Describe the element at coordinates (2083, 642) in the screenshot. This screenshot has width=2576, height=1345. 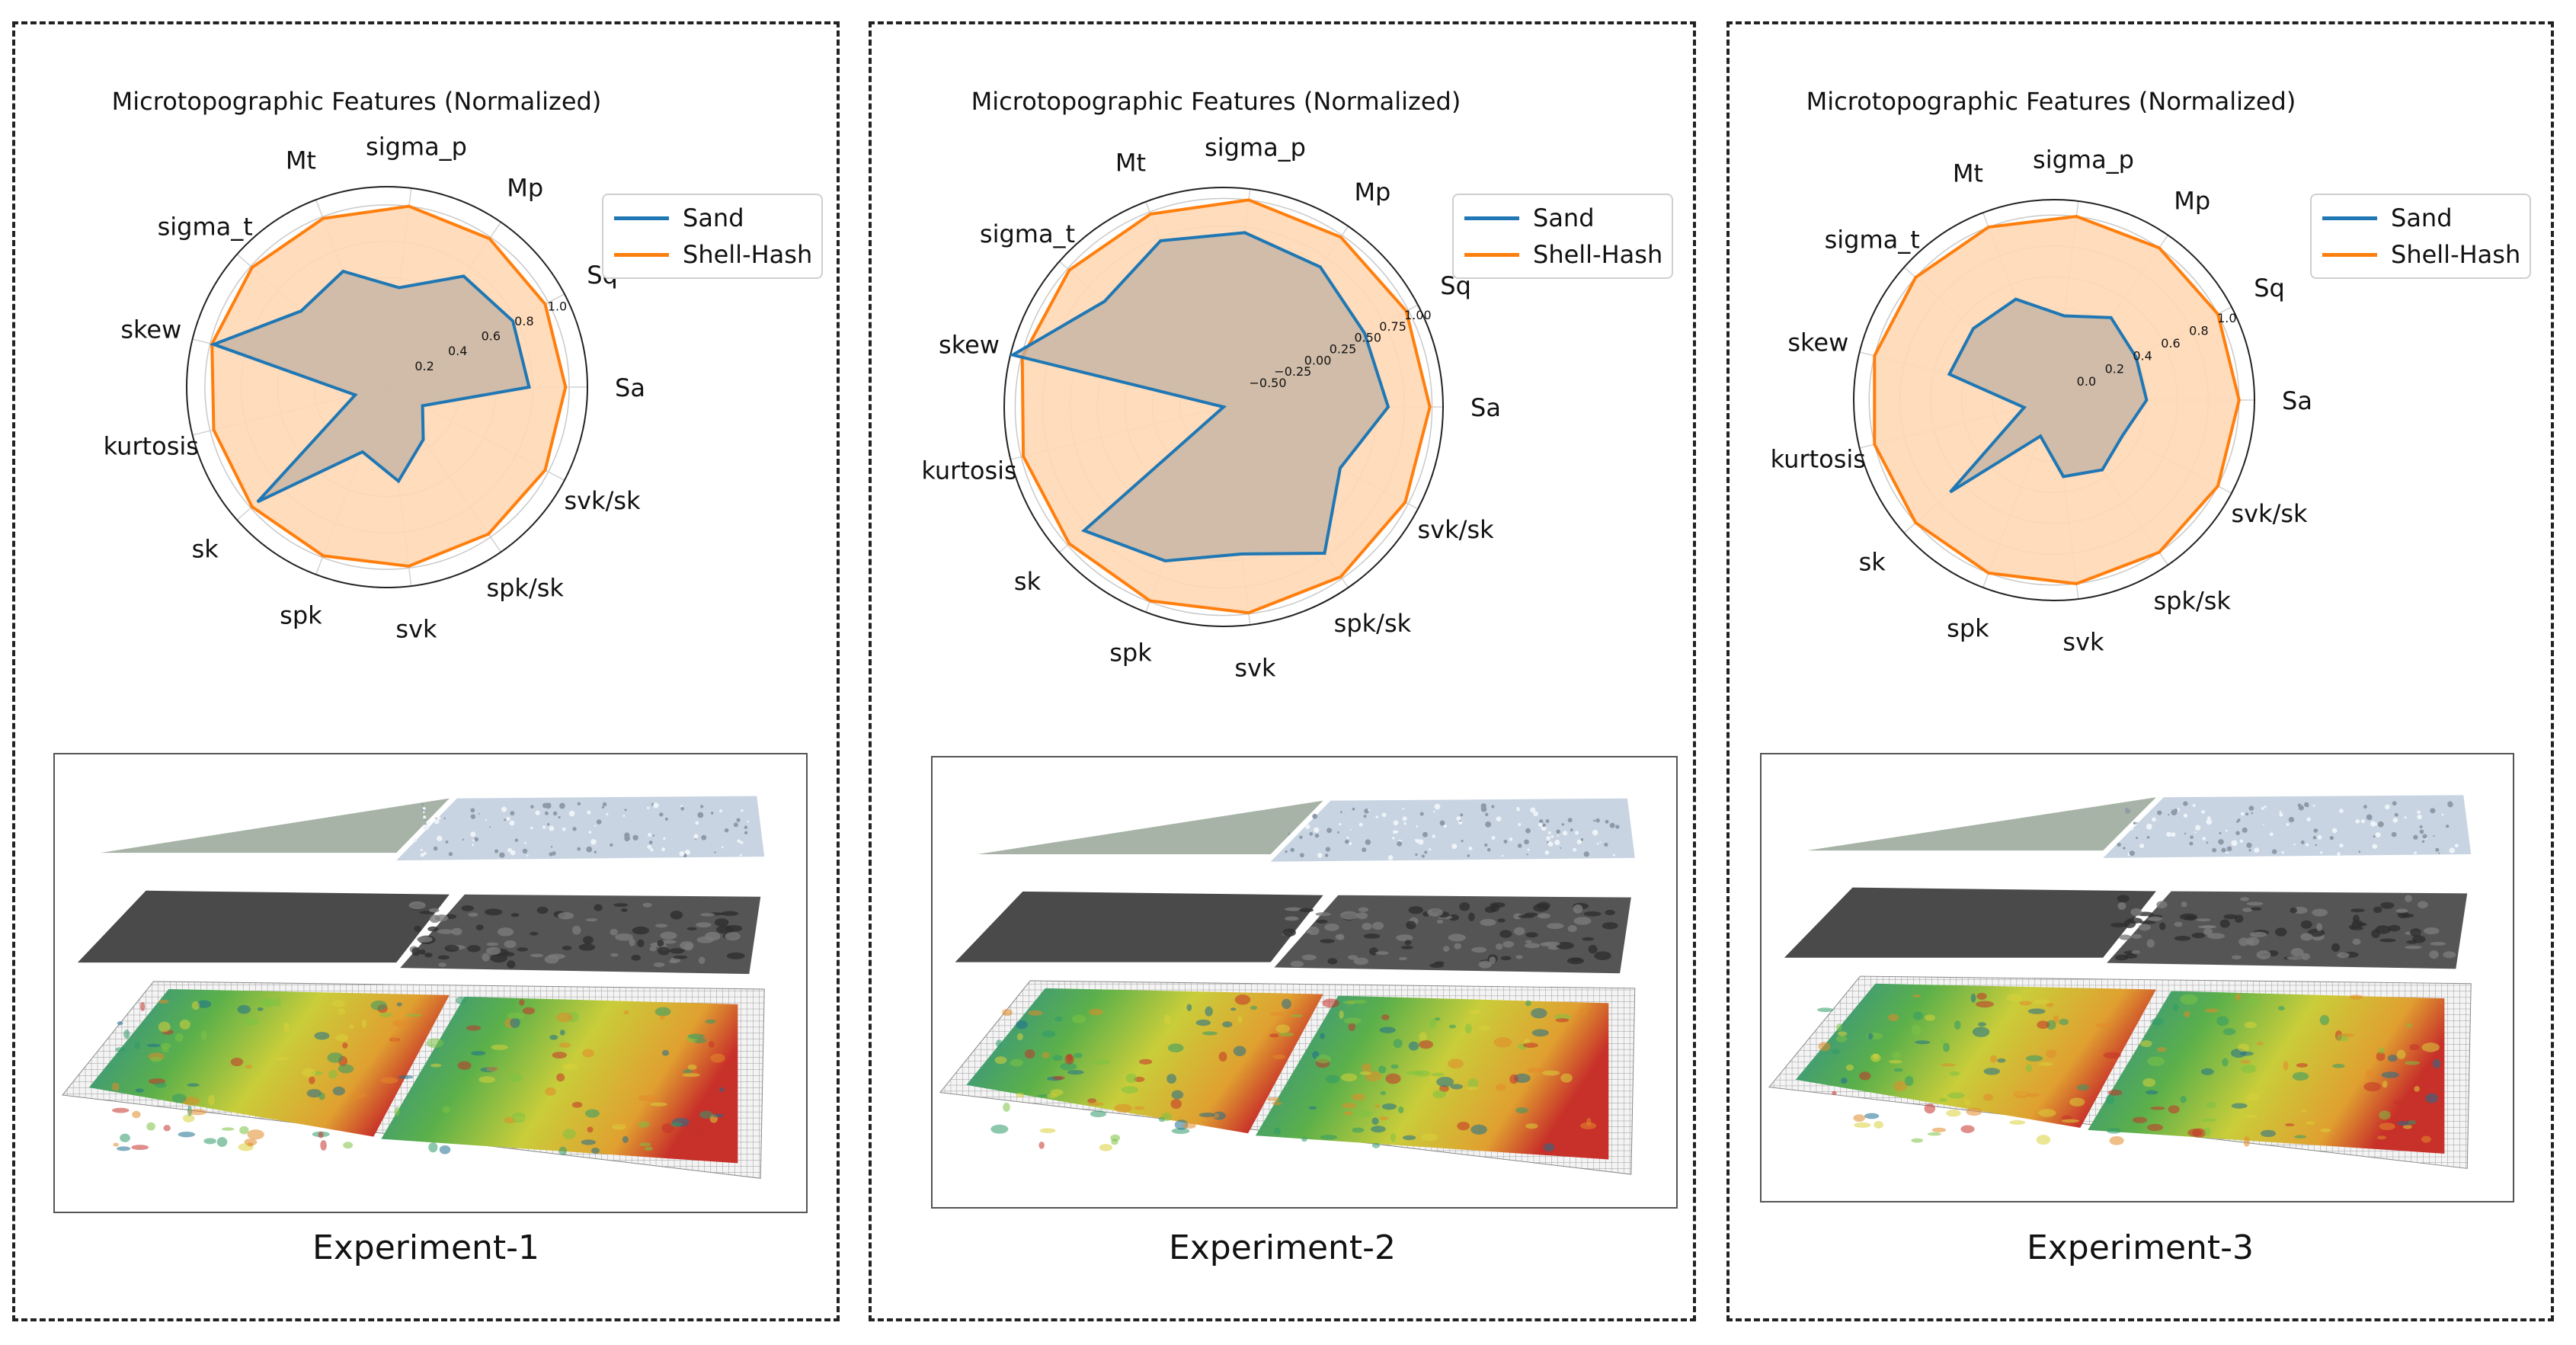
I see `axis-label: svk` at that location.